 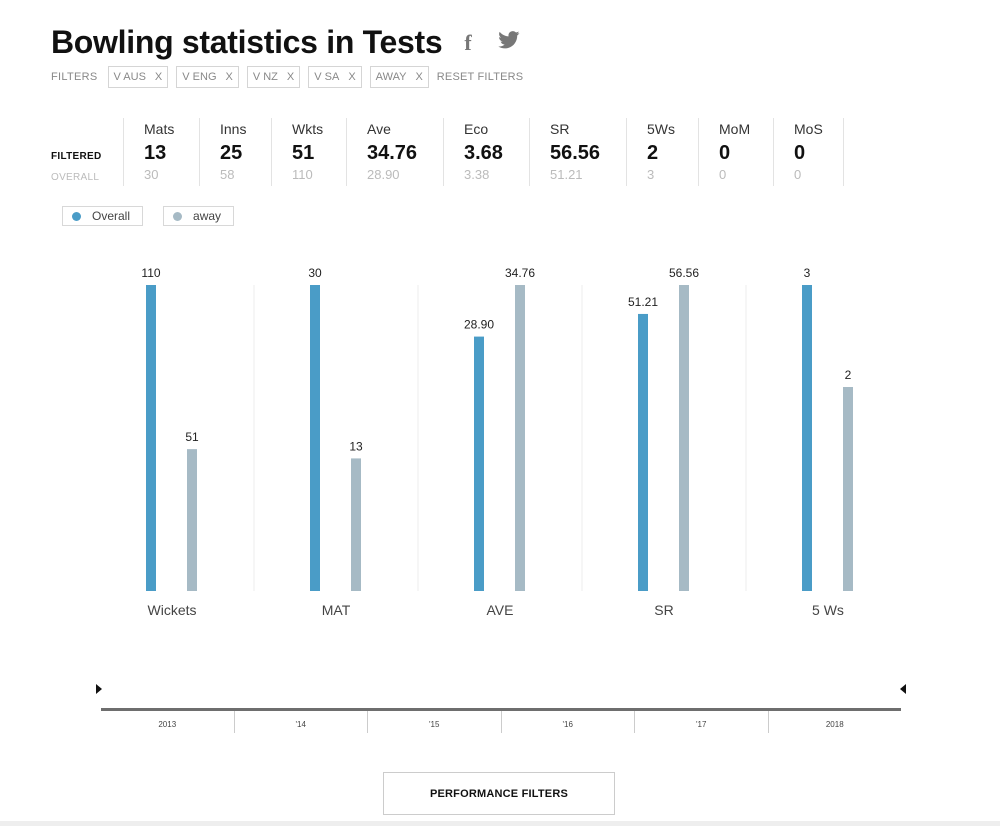 What do you see at coordinates (651, 174) in the screenshot?
I see `stat-overall-value: 3` at bounding box center [651, 174].